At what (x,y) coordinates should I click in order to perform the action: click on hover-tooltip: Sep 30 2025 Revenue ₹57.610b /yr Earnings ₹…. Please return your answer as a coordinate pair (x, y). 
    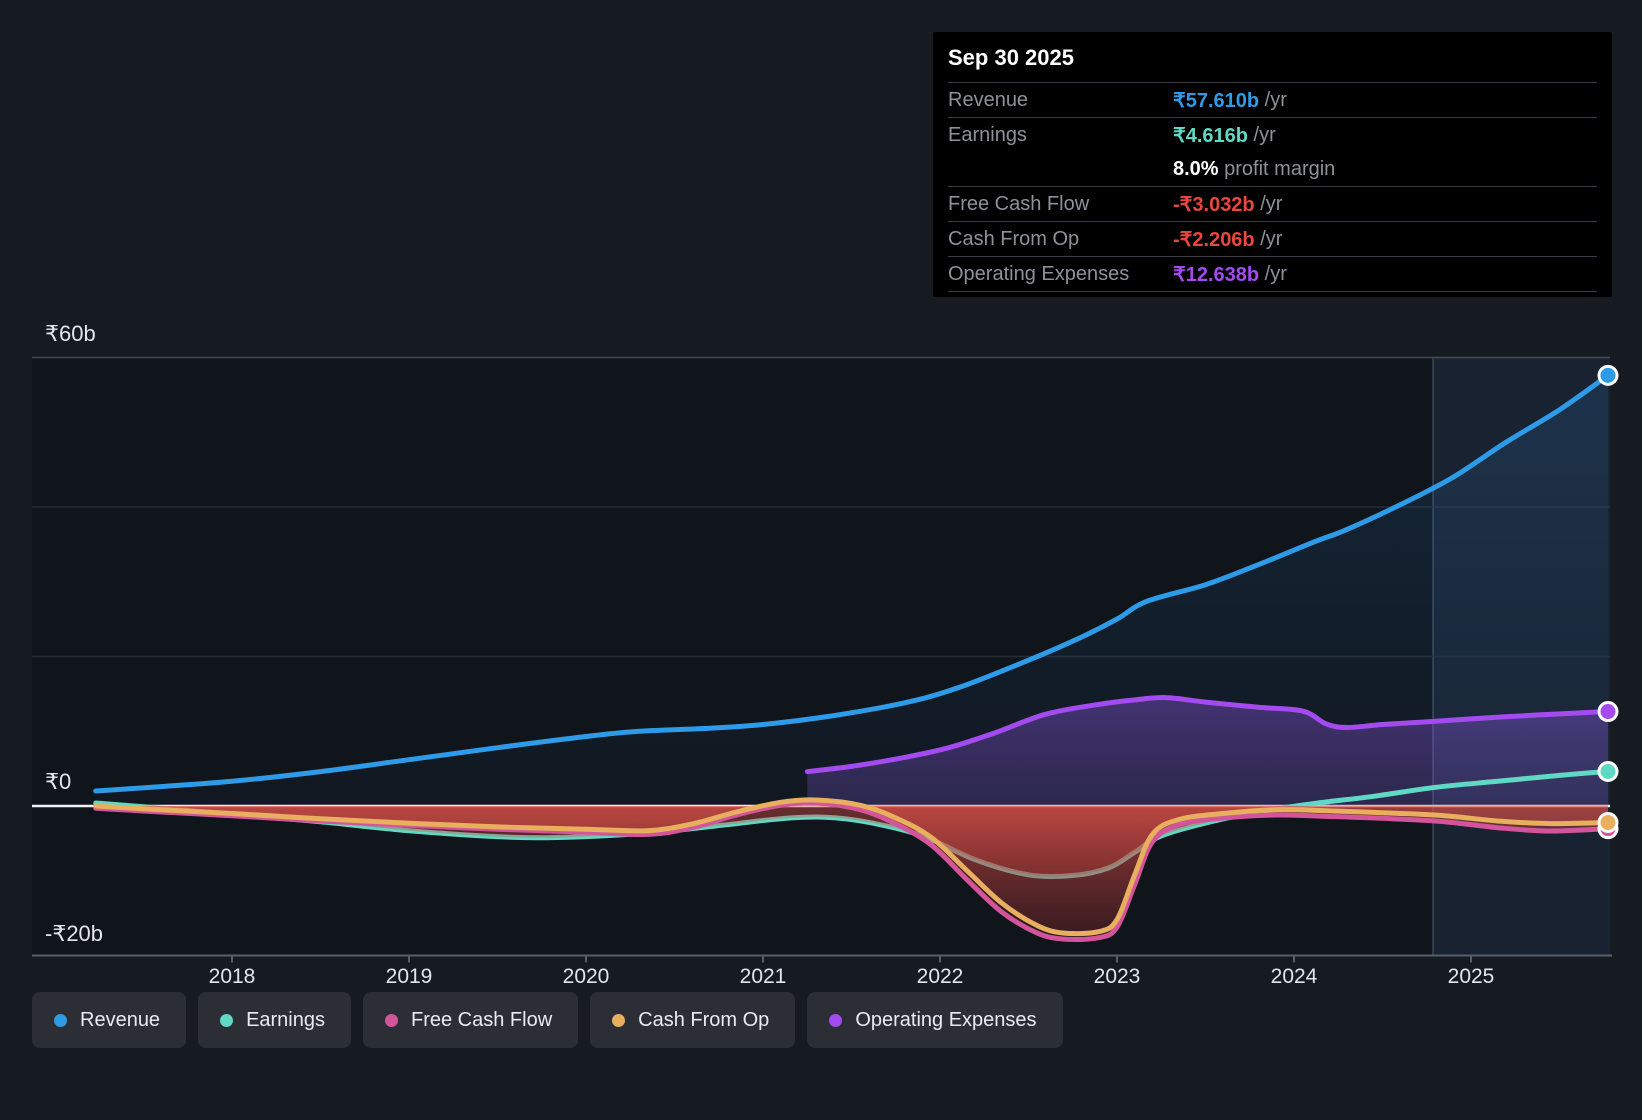
    Looking at the image, I should click on (1272, 164).